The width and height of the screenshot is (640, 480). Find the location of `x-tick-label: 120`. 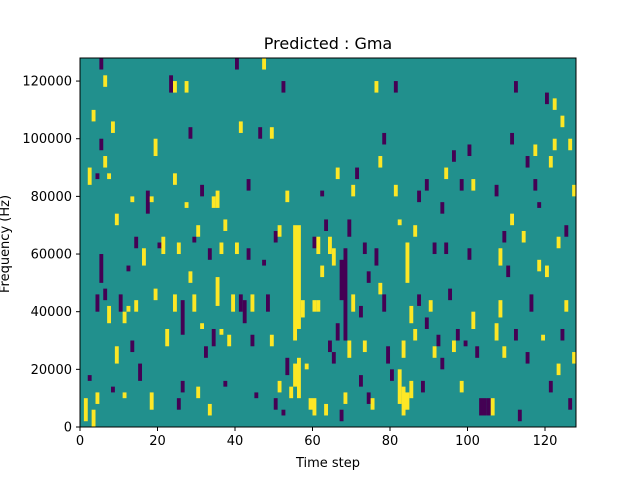

x-tick-label: 120 is located at coordinates (545, 441).